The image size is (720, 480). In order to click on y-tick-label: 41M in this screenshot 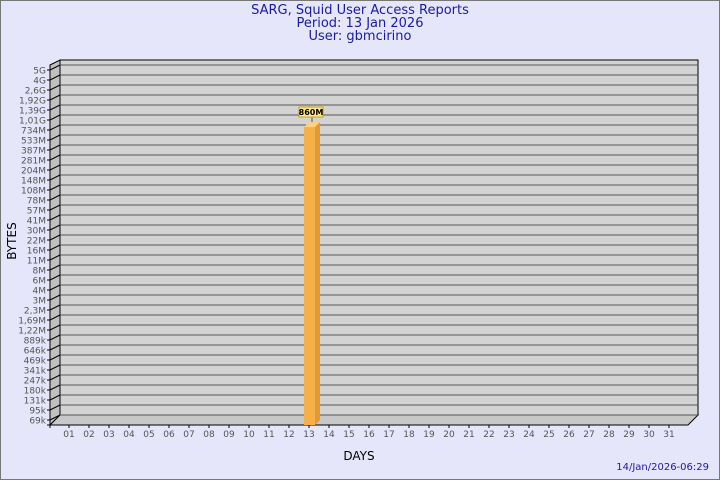, I will do `click(36, 222)`.